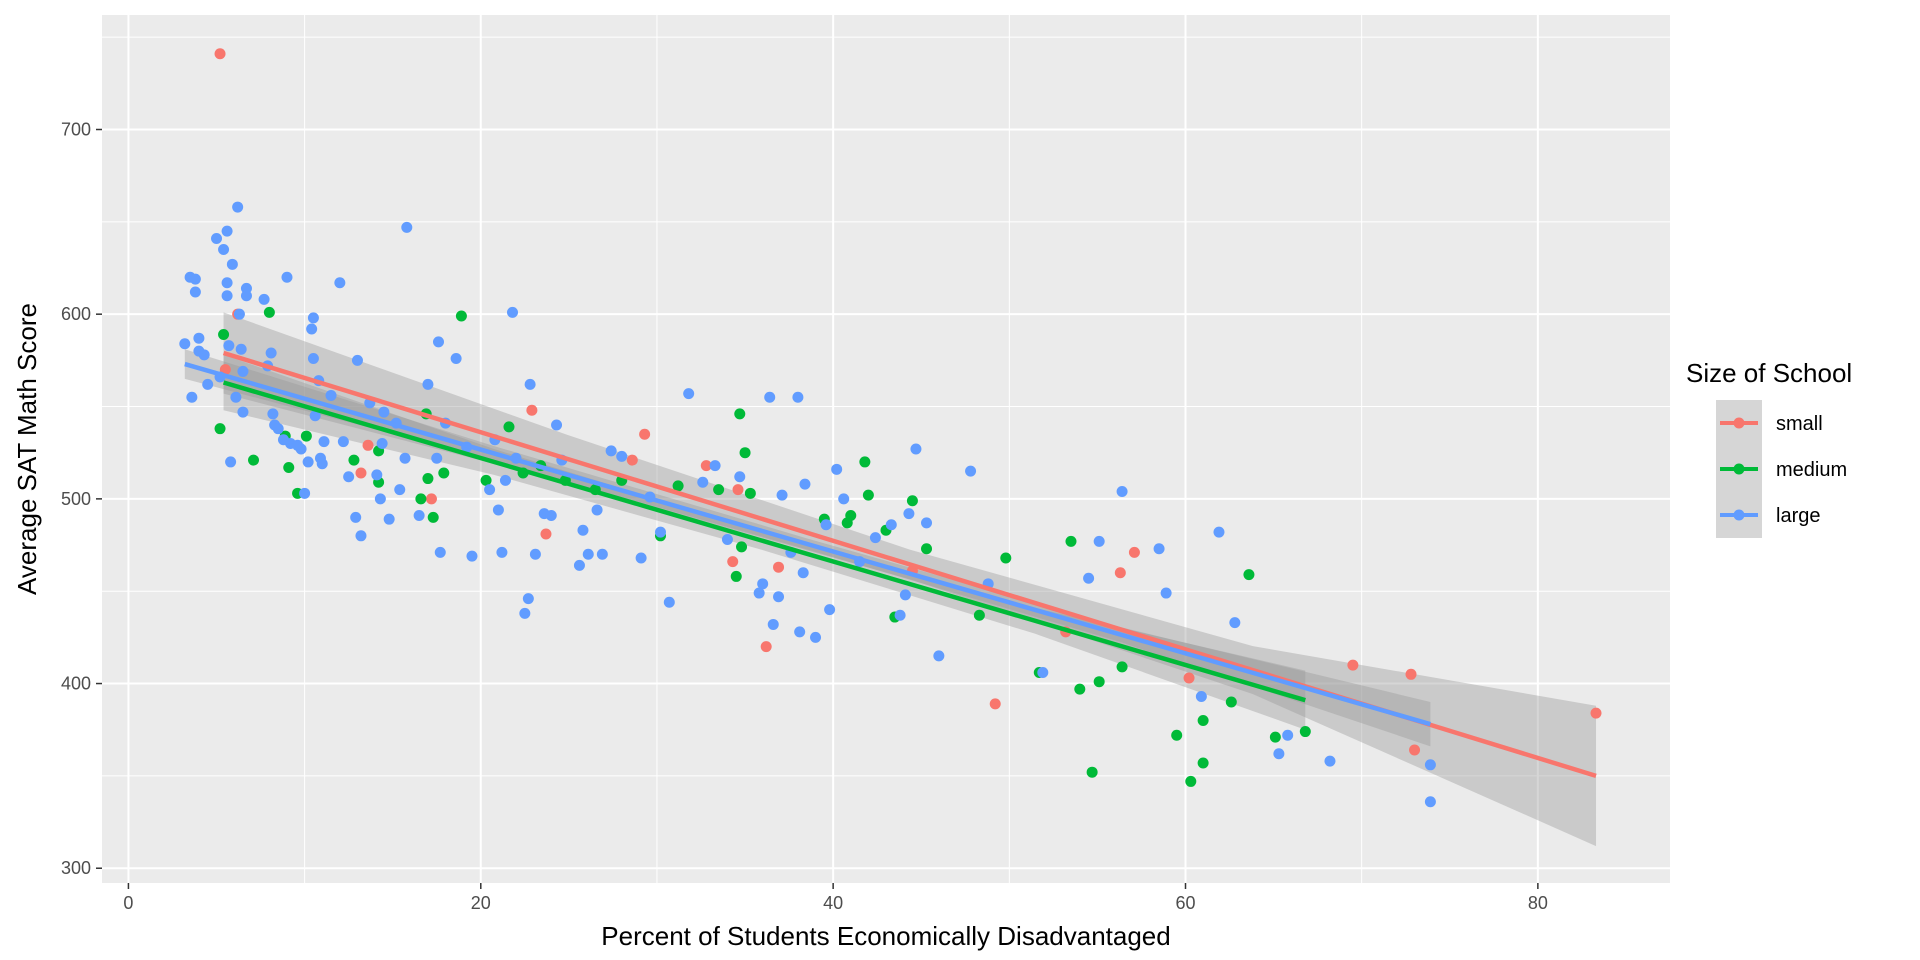 The image size is (1920, 960). Describe the element at coordinates (1185, 903) in the screenshot. I see `x-tick-label: 60` at that location.